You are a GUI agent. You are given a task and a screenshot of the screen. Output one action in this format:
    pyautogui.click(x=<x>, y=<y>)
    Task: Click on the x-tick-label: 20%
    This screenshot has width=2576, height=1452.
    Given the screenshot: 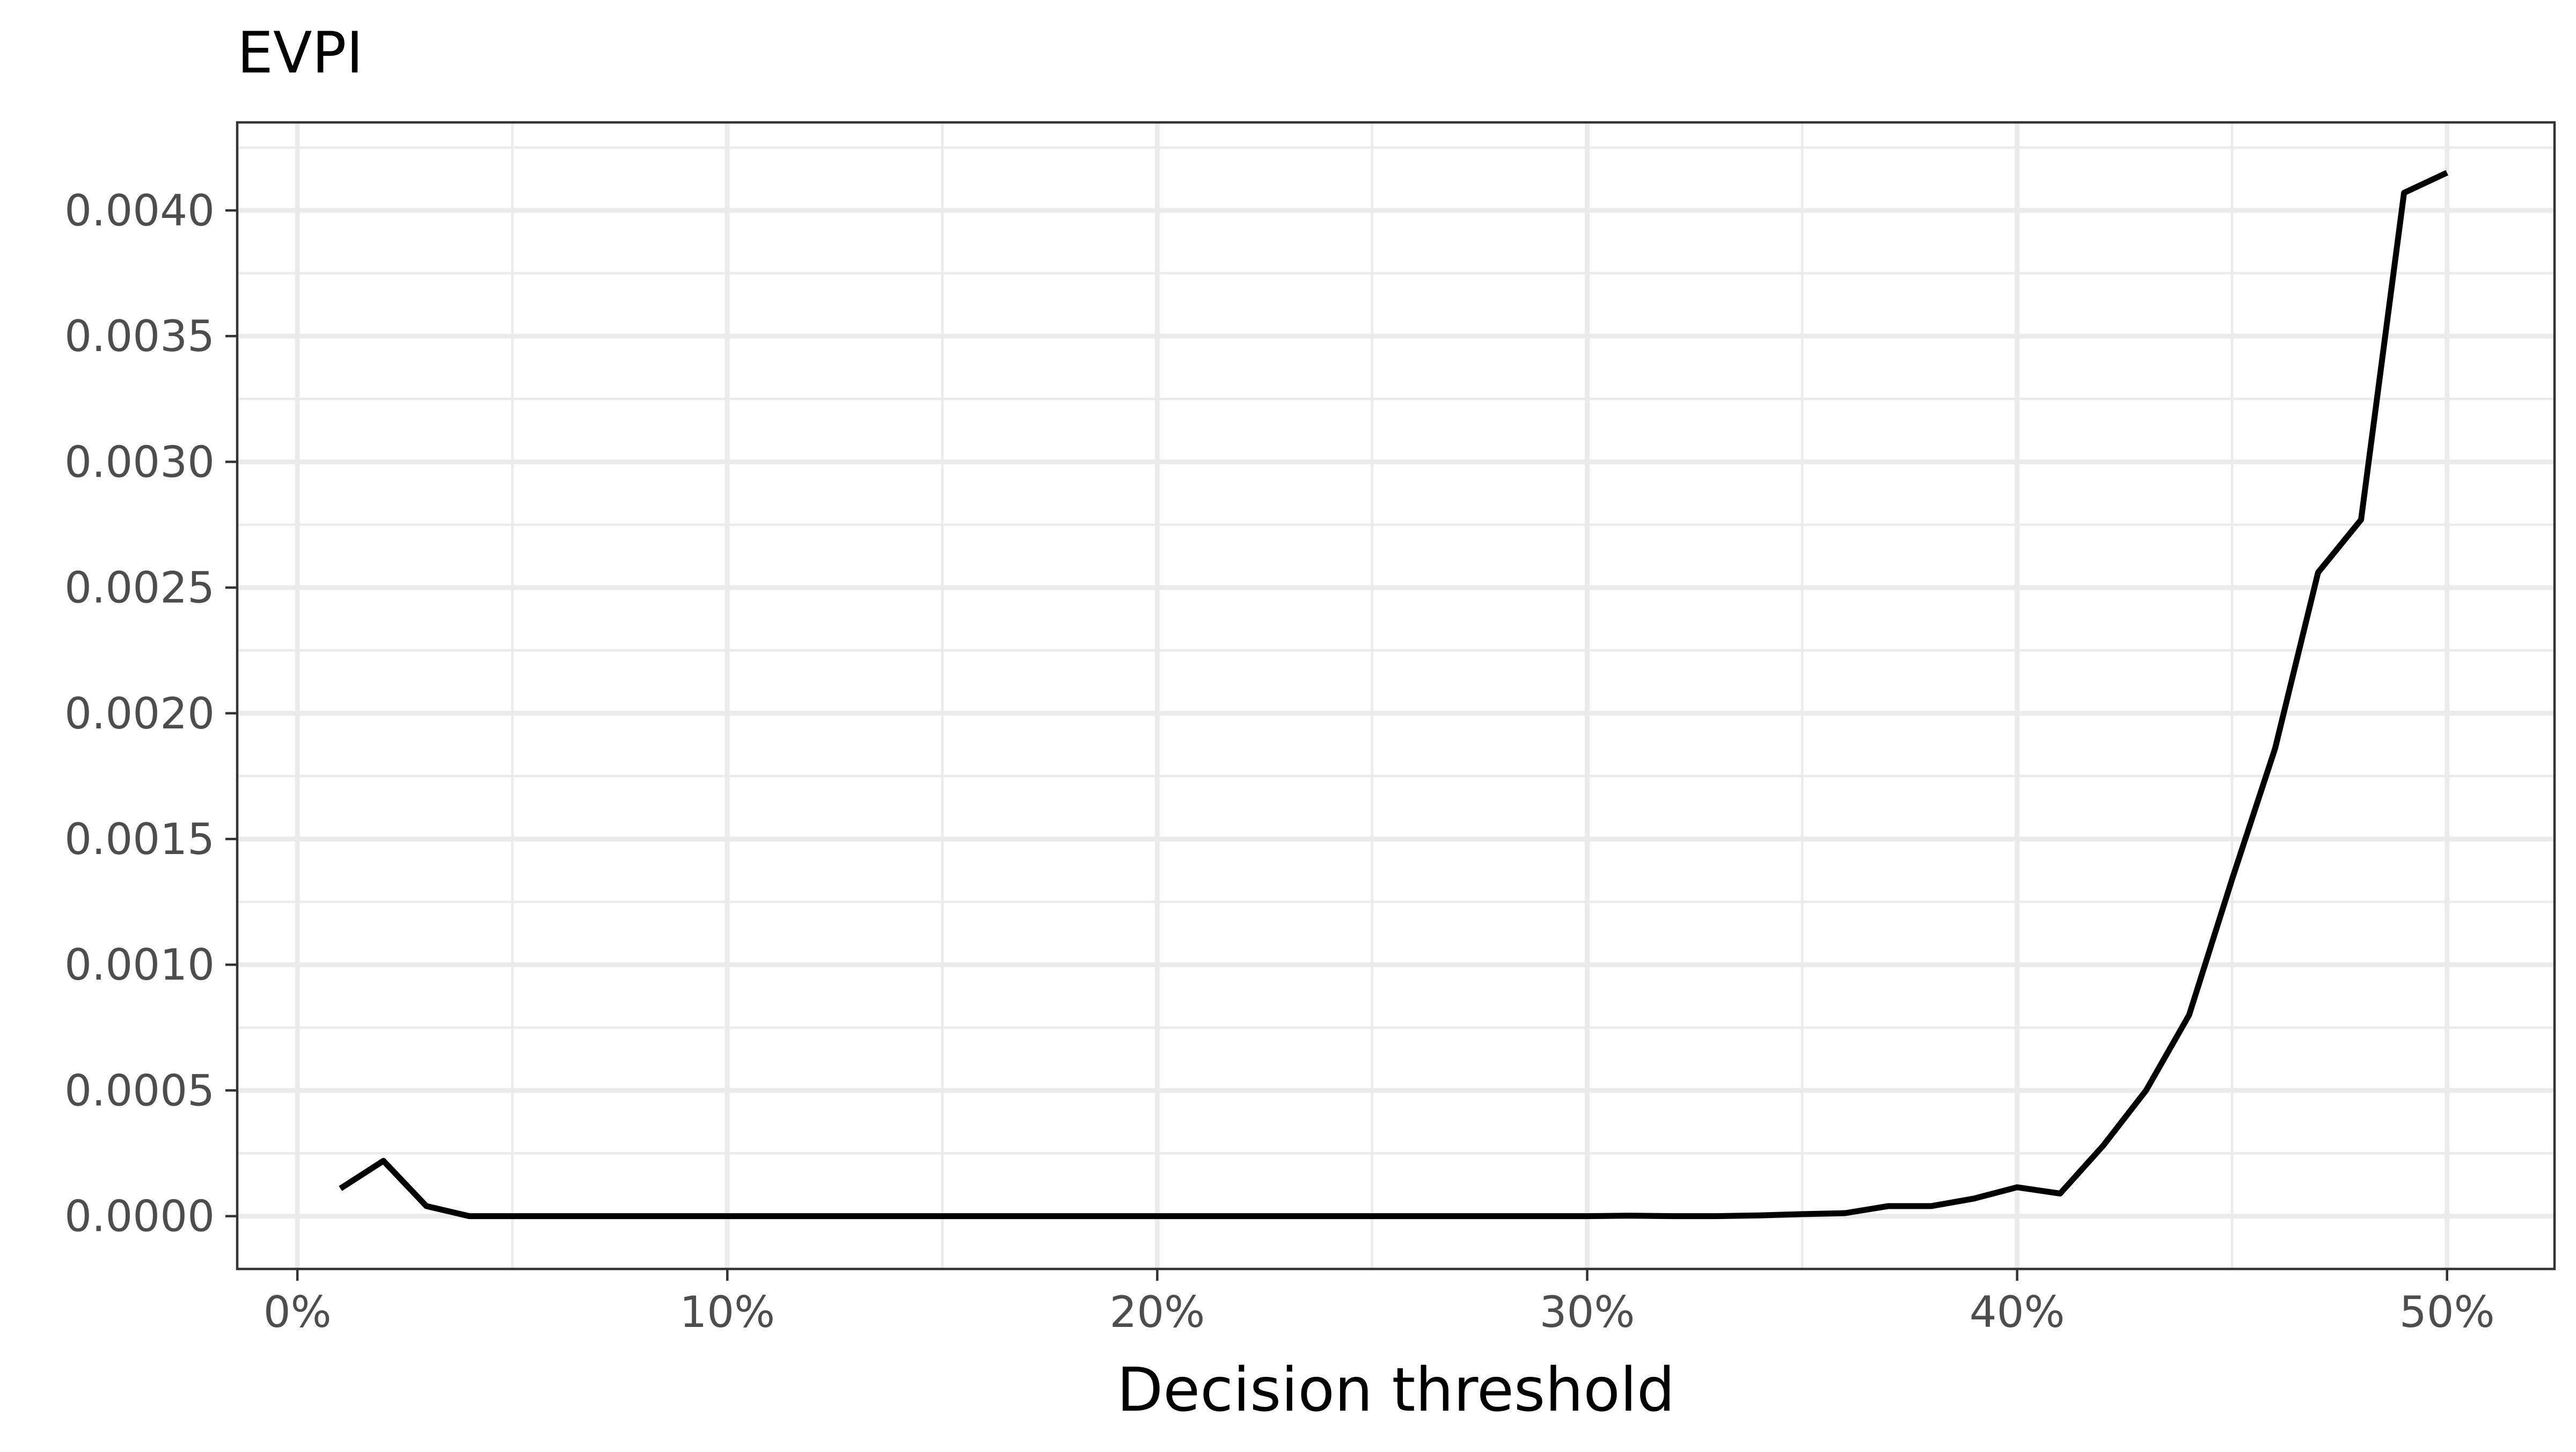 What is the action you would take?
    pyautogui.click(x=1157, y=1312)
    